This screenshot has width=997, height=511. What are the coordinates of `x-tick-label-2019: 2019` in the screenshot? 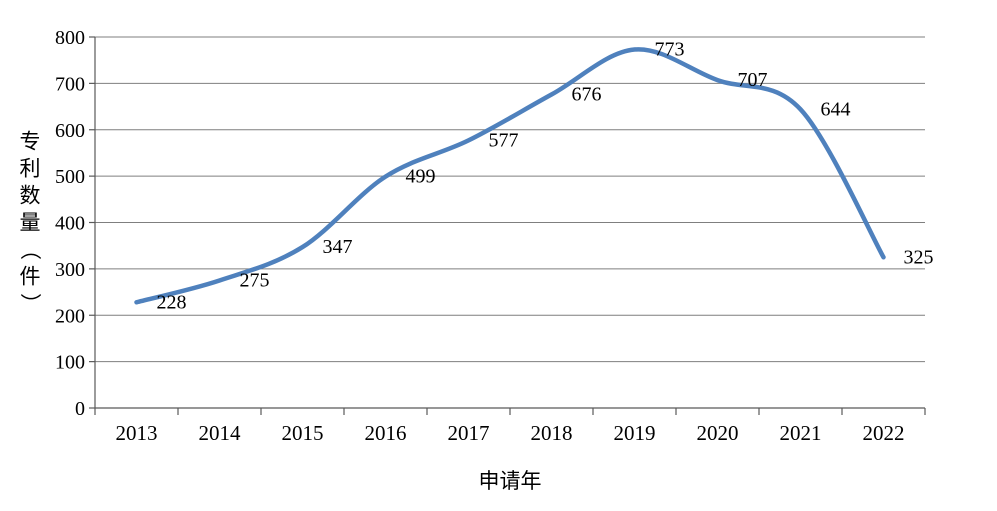 It's located at (635, 433).